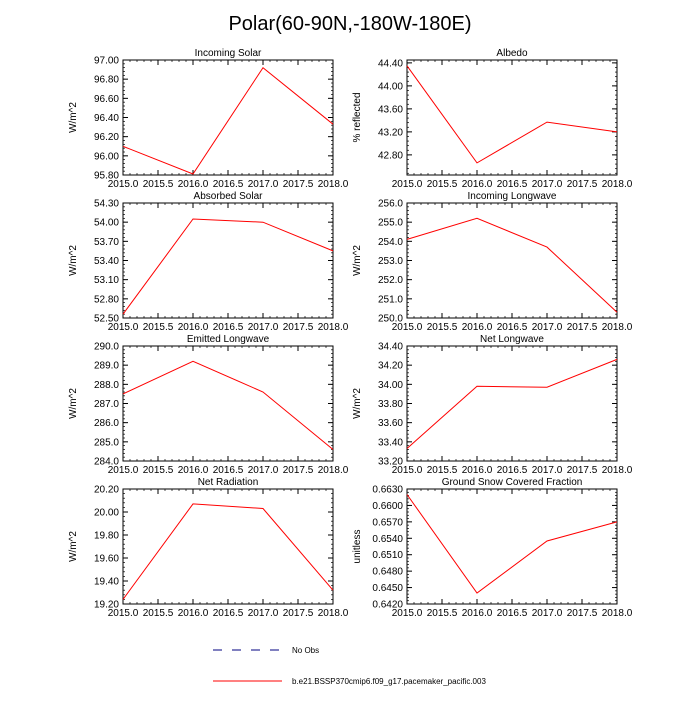  What do you see at coordinates (228, 482) in the screenshot?
I see `panel-title: Net Radiation` at bounding box center [228, 482].